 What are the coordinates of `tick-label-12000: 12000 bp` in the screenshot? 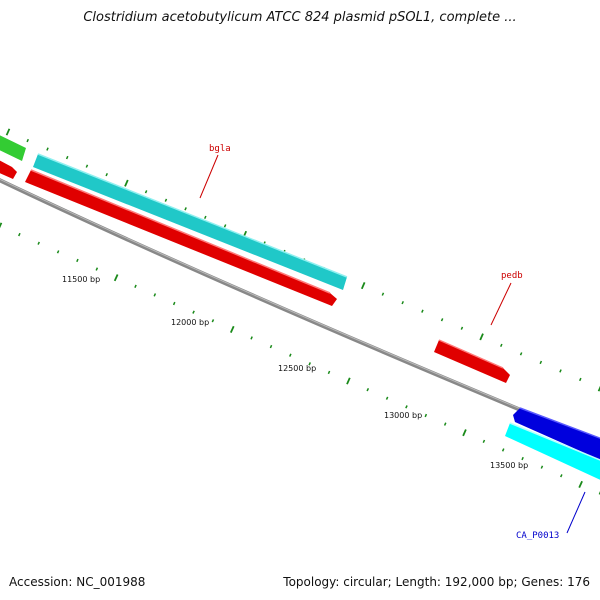 It's located at (190, 322).